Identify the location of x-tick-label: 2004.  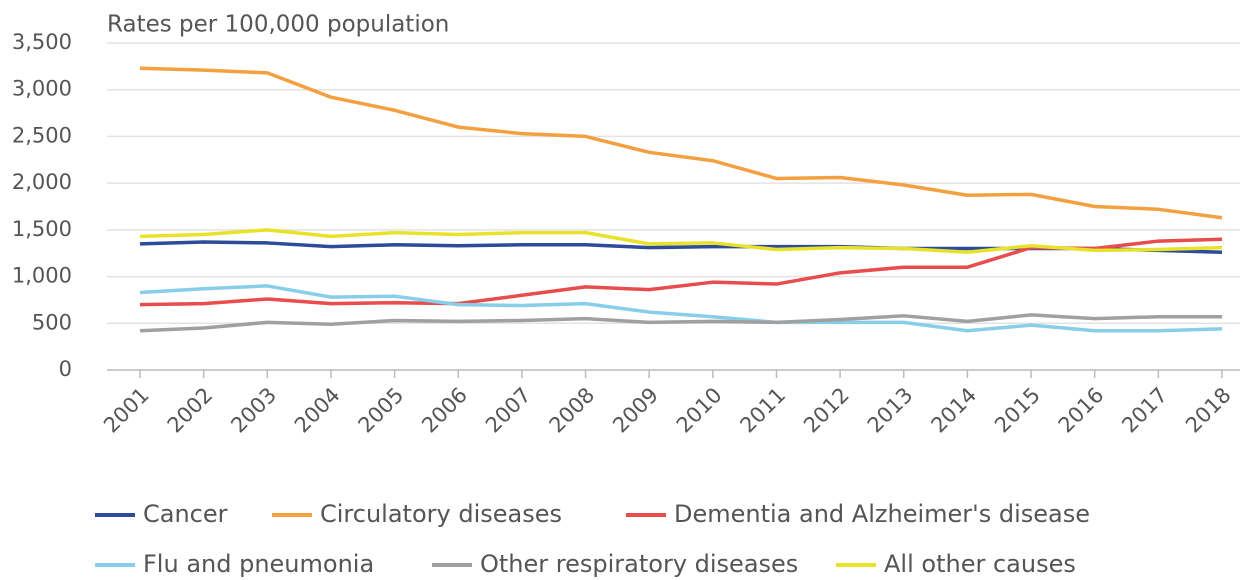
(317, 410).